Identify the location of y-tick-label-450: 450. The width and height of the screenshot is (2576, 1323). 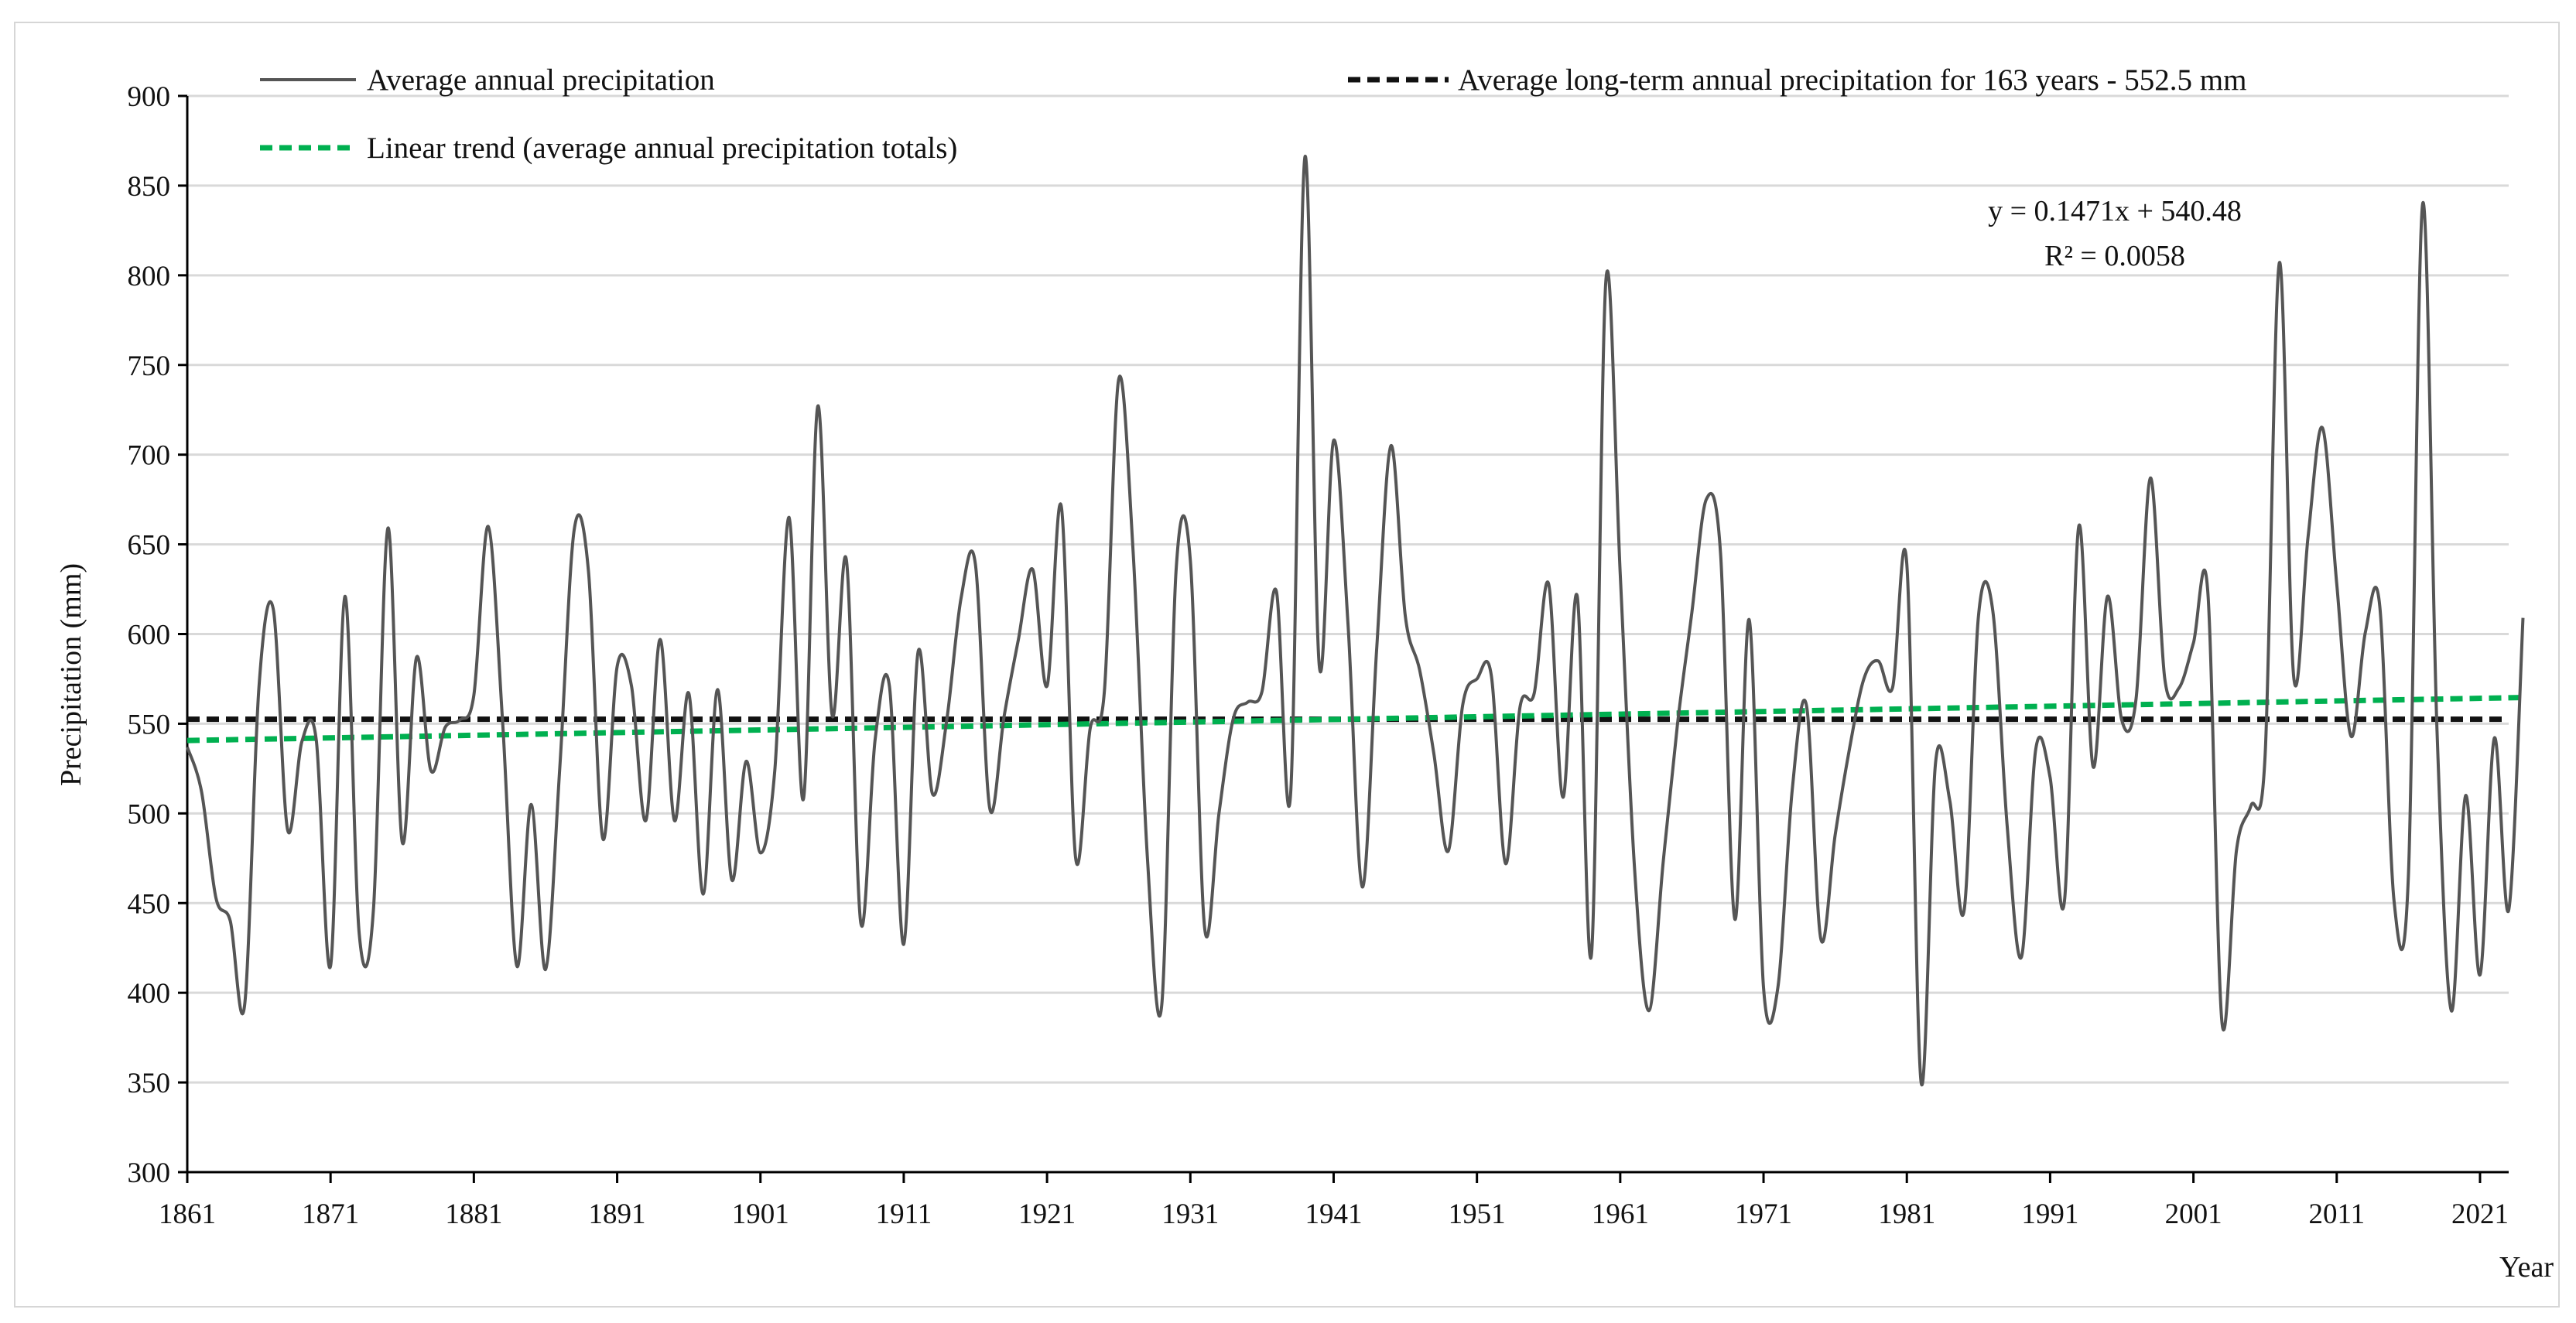
(149, 904).